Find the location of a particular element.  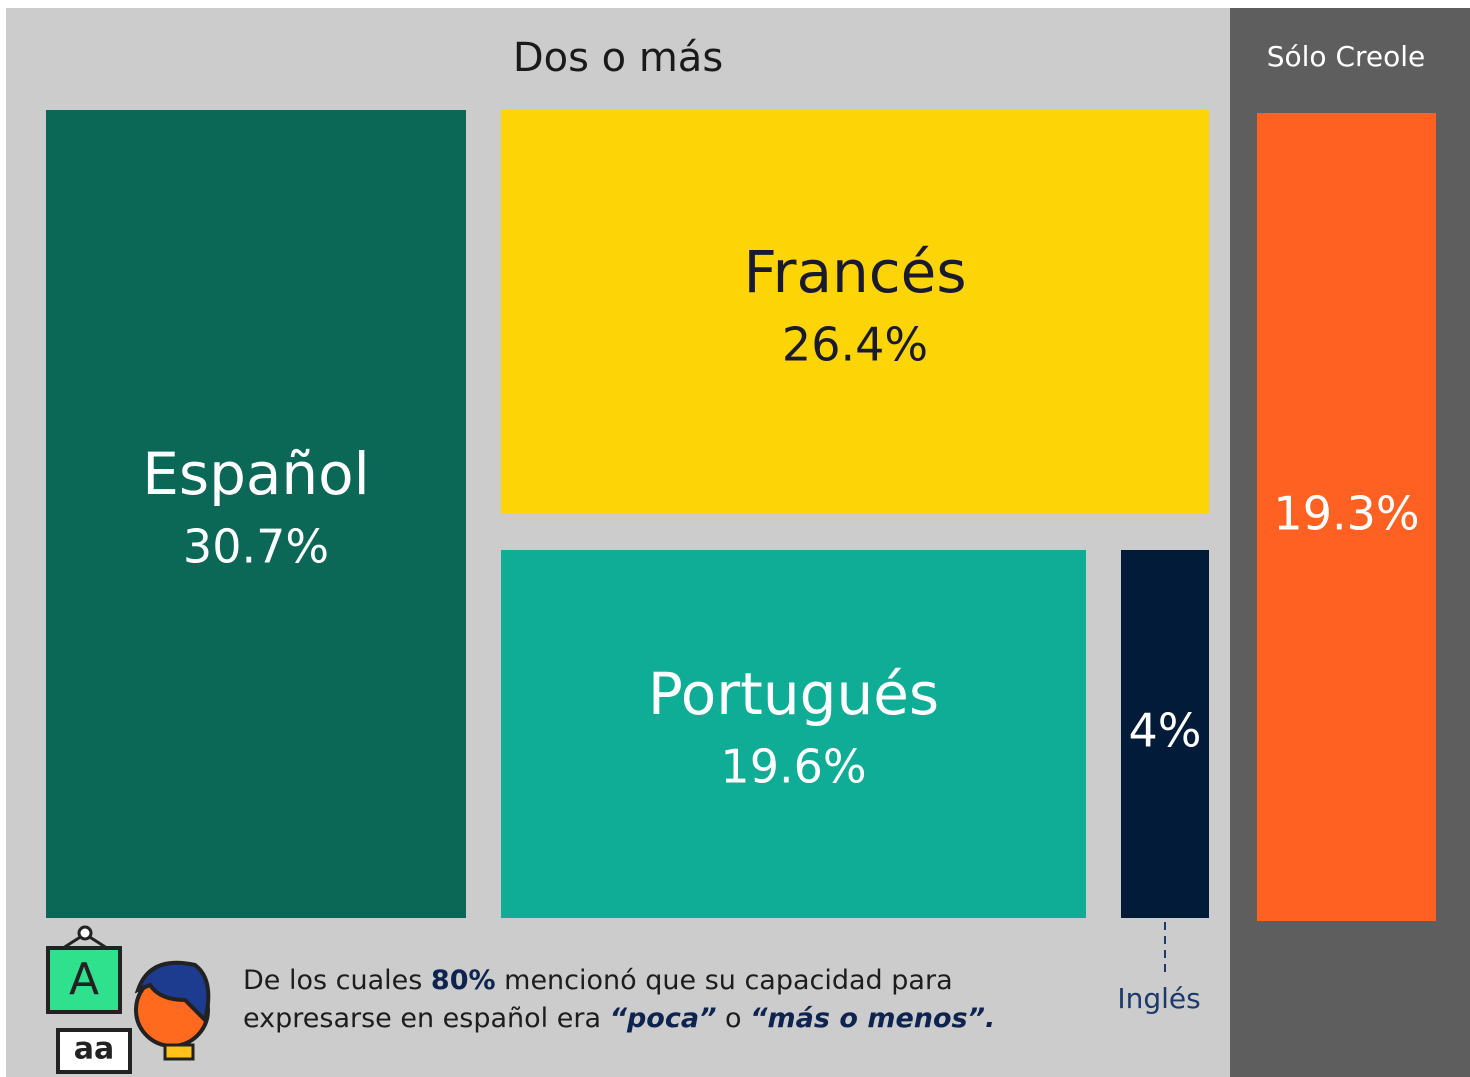

language-icon: A aa is located at coordinates (128, 999).